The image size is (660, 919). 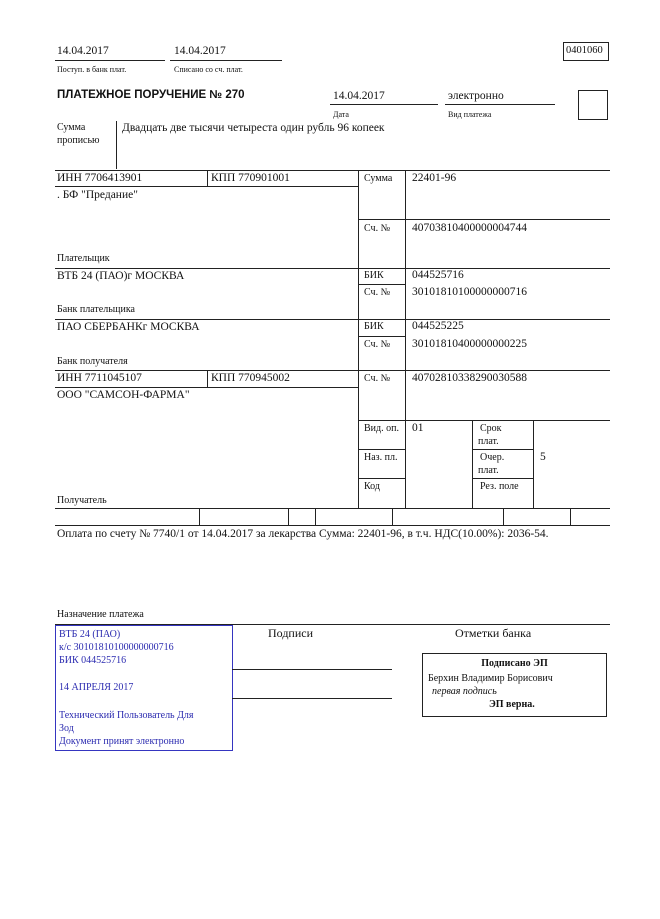 What do you see at coordinates (126, 715) in the screenshot?
I see `stamp-line: Технический Пользователь Для` at bounding box center [126, 715].